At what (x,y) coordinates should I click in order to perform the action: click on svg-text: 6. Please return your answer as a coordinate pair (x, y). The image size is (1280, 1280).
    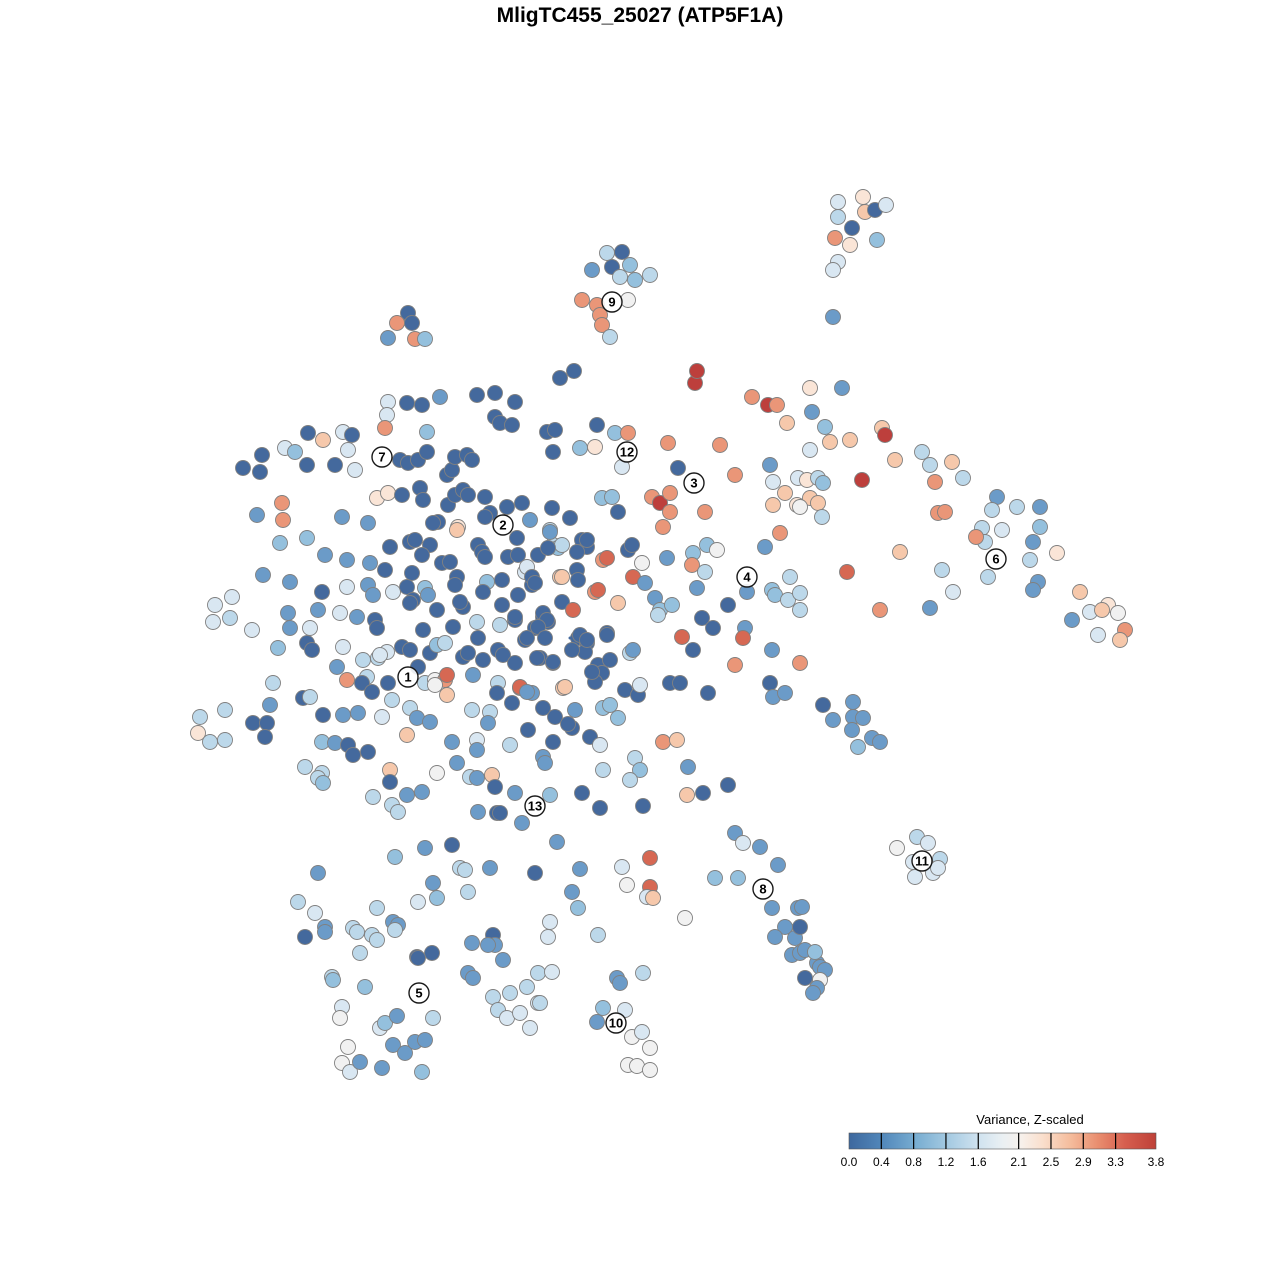
    Looking at the image, I should click on (995, 559).